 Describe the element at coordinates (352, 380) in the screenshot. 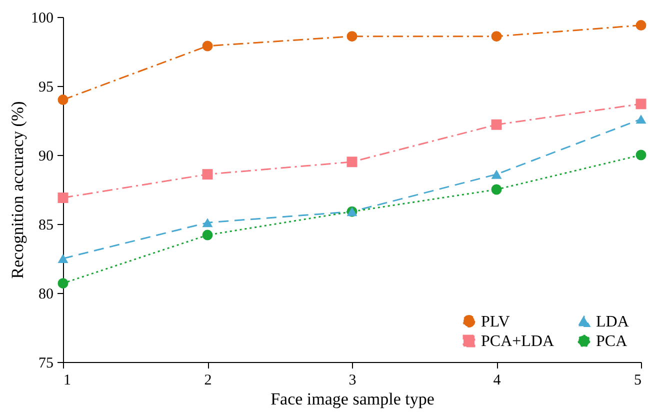

I see `x-tick-label: 3` at that location.